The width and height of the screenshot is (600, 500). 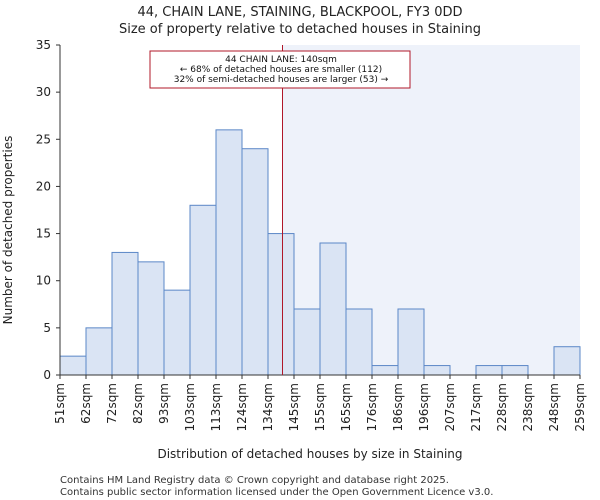 What do you see at coordinates (60, 403) in the screenshot?
I see `x-tick-label: 51sqm` at bounding box center [60, 403].